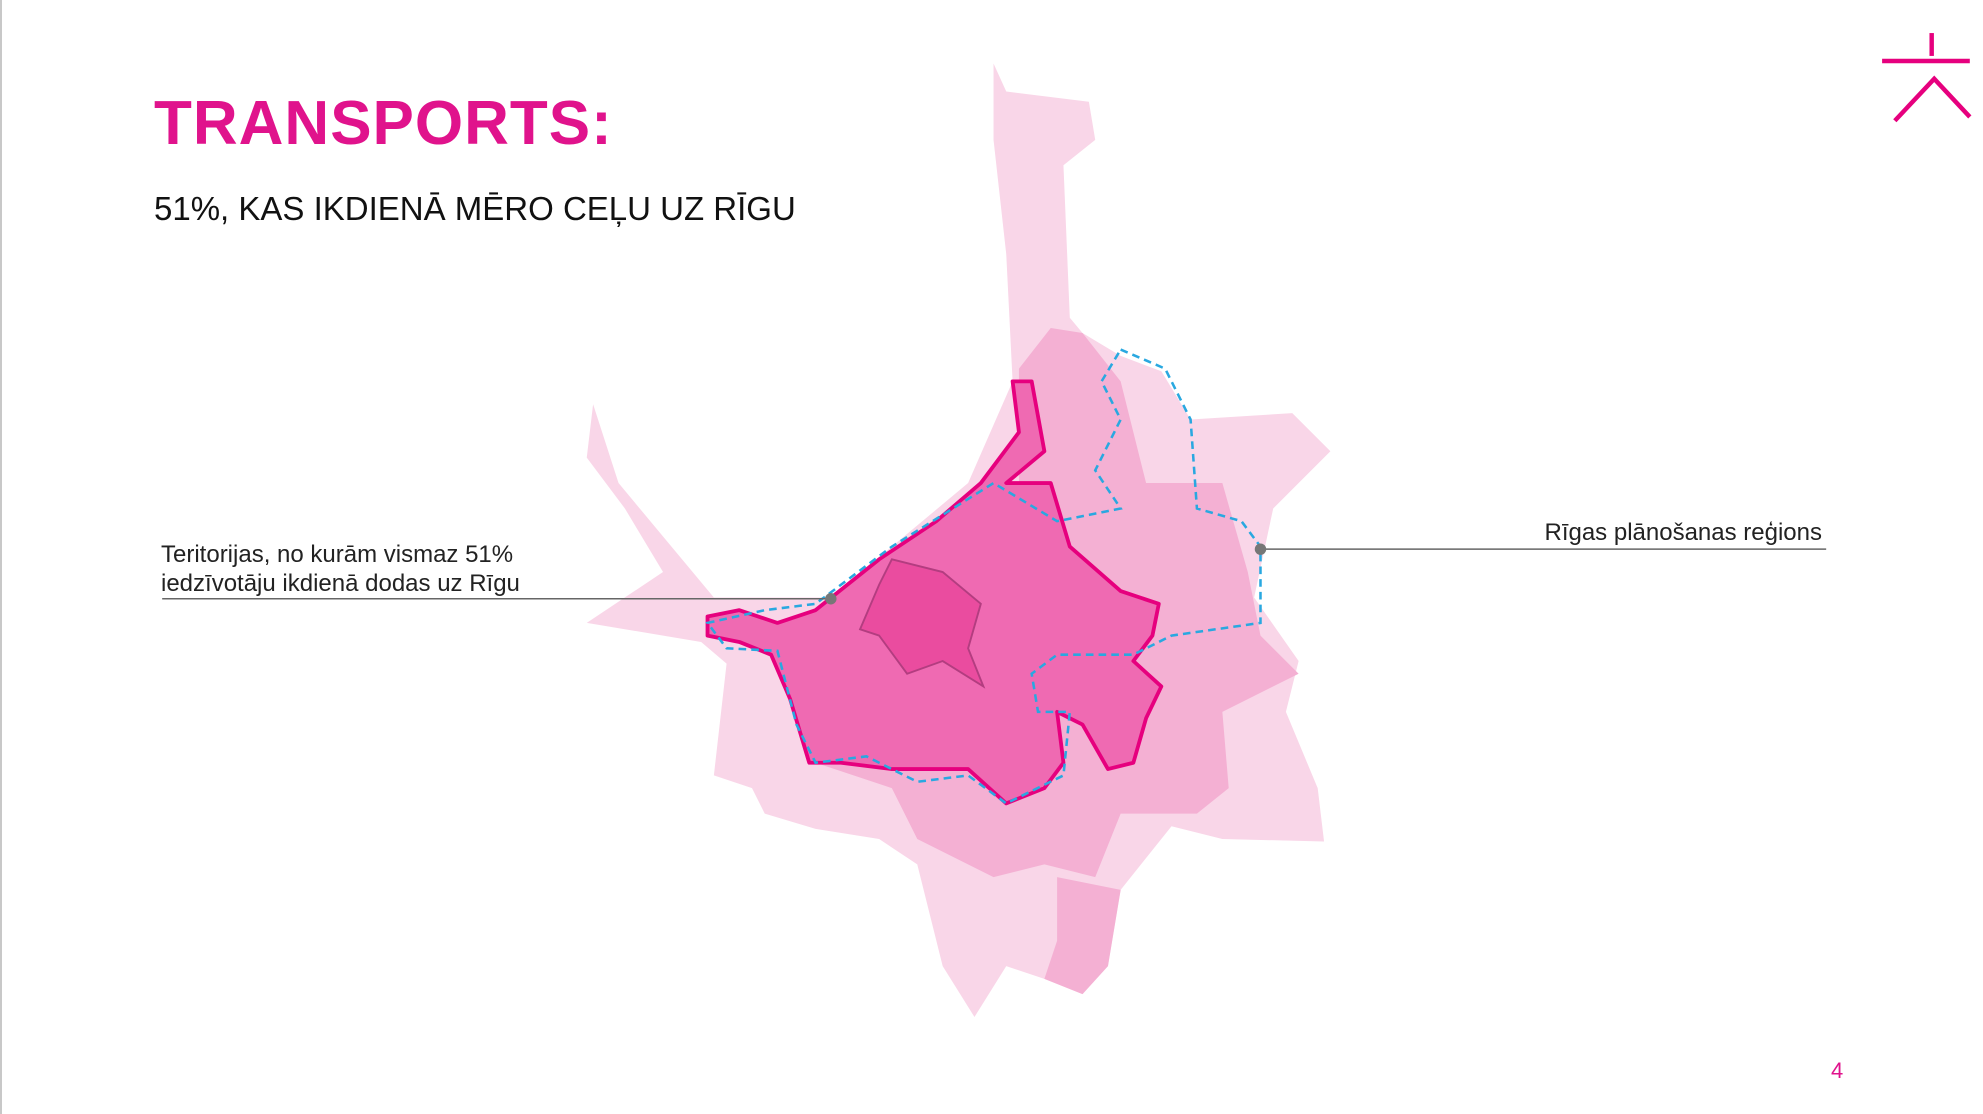 This screenshot has height=1114, width=1983. Describe the element at coordinates (383, 123) in the screenshot. I see `title: TRANSPORTS:` at that location.